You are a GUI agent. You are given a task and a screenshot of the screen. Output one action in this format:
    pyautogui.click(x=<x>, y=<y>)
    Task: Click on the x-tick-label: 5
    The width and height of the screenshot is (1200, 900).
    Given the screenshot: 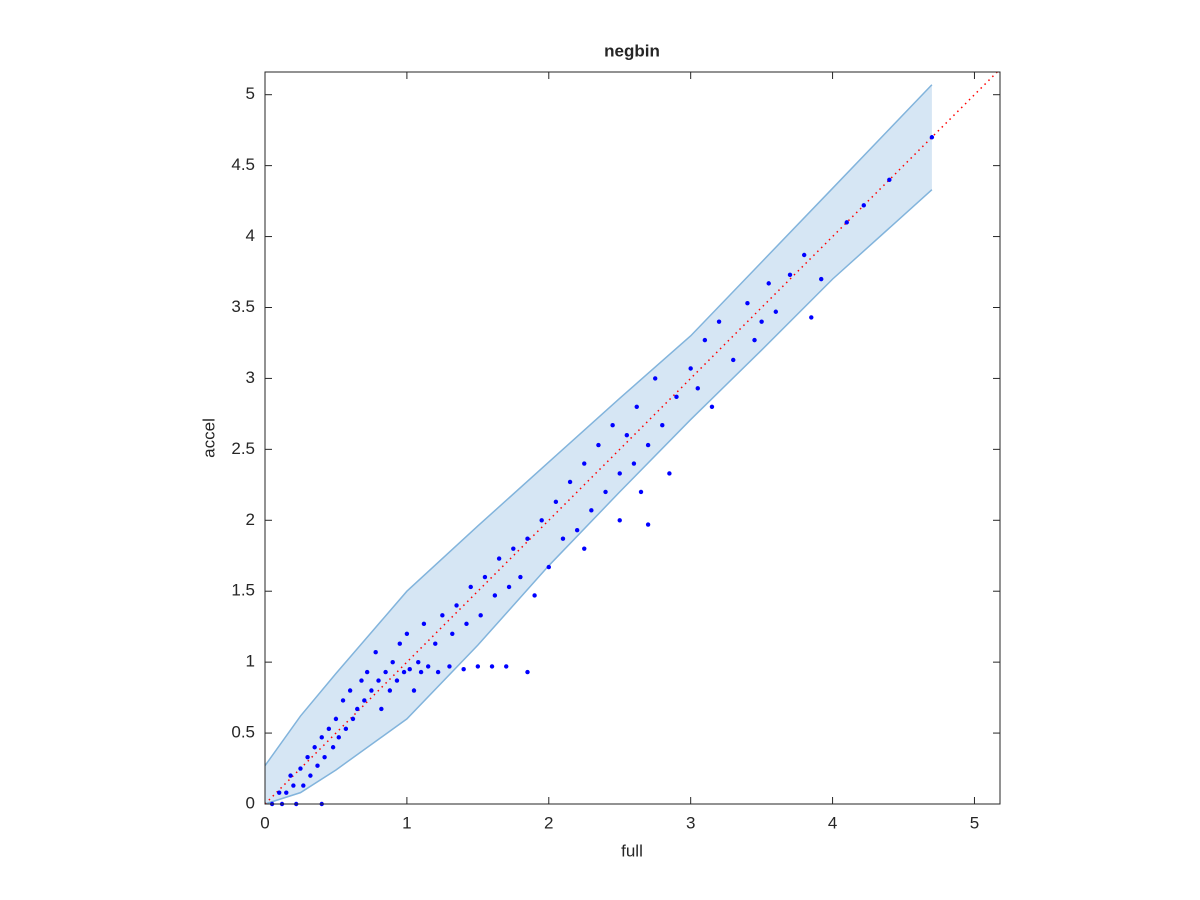 What is the action you would take?
    pyautogui.click(x=974, y=822)
    